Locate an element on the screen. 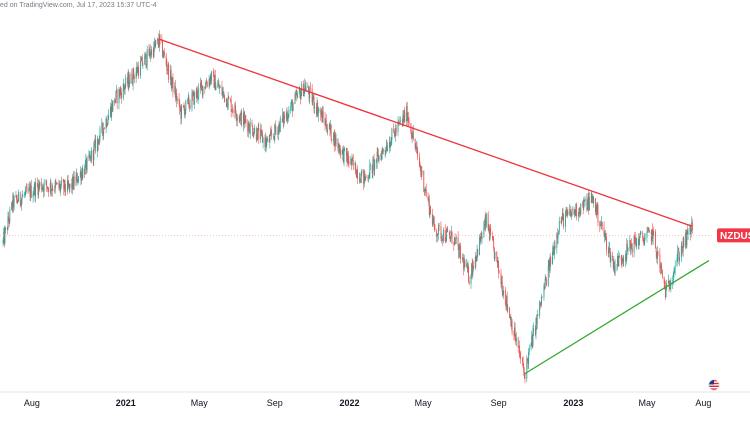 The height and width of the screenshot is (430, 750). support-trendline is located at coordinates (617, 317).